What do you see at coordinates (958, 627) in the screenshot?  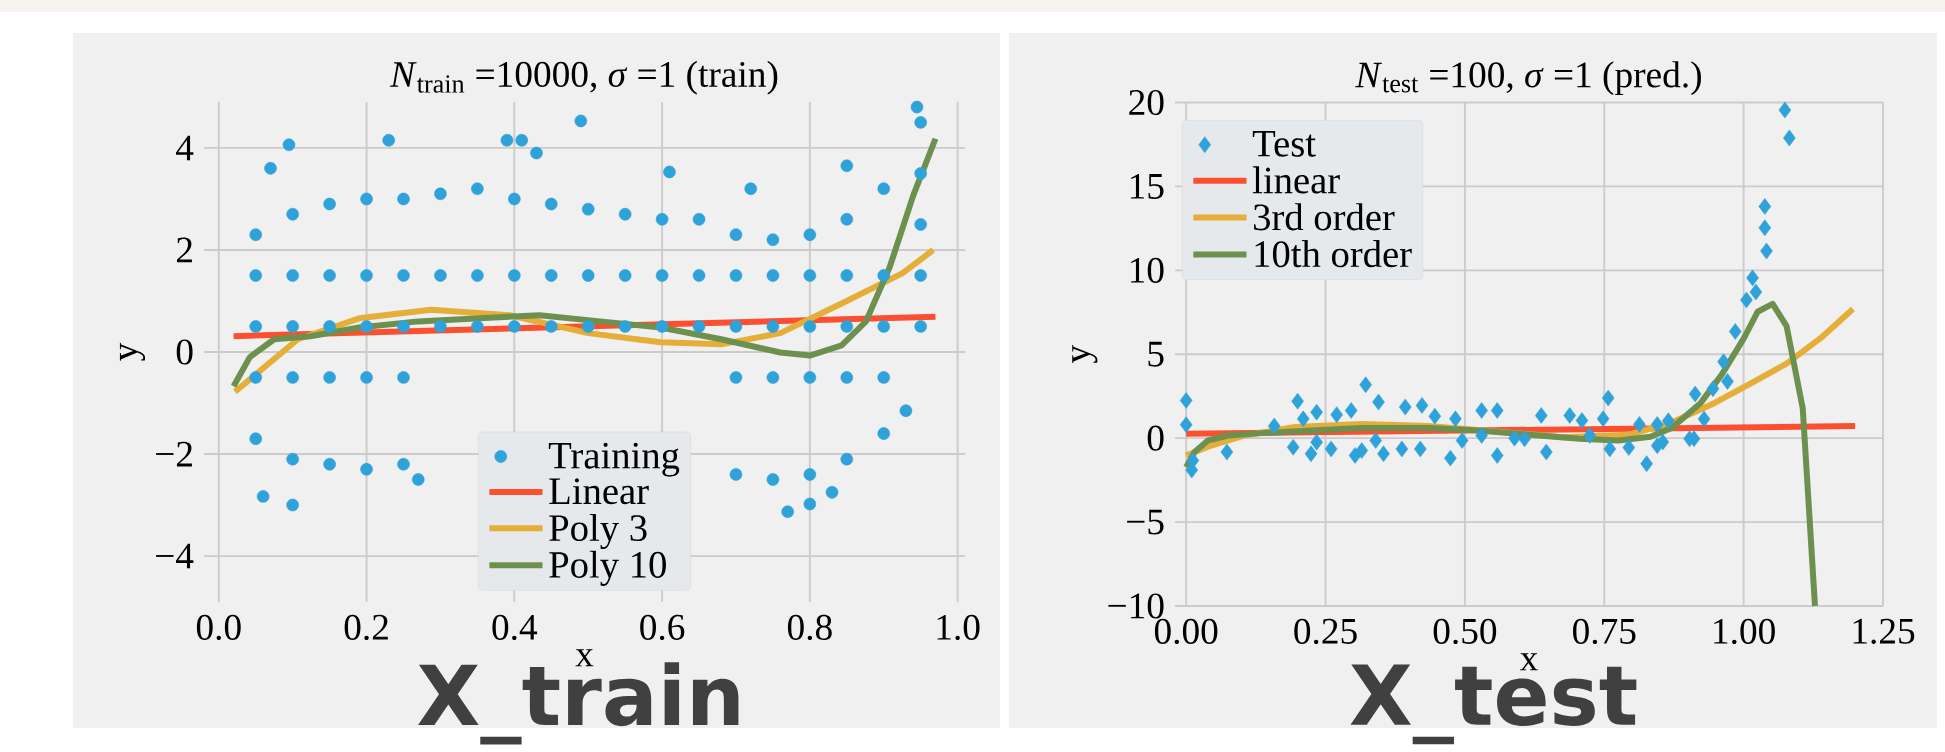 I see `x-tick-label: 1.0` at bounding box center [958, 627].